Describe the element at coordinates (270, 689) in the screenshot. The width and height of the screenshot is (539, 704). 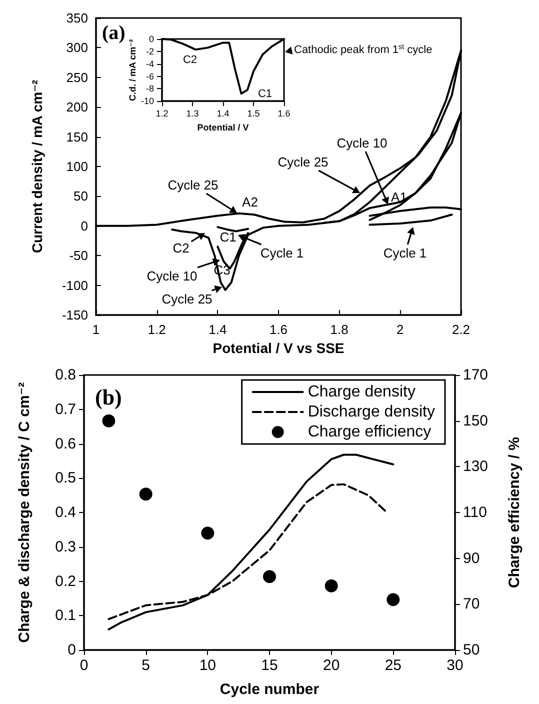
I see `x-axis-title: Cycle number` at that location.